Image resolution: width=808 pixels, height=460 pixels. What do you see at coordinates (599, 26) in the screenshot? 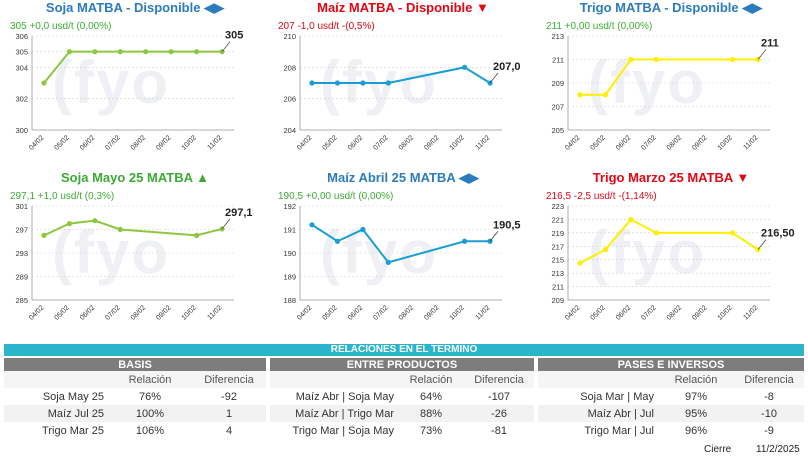
I see `panel-subtitle: 211 +0,00 usd/t (0,00%)` at bounding box center [599, 26].